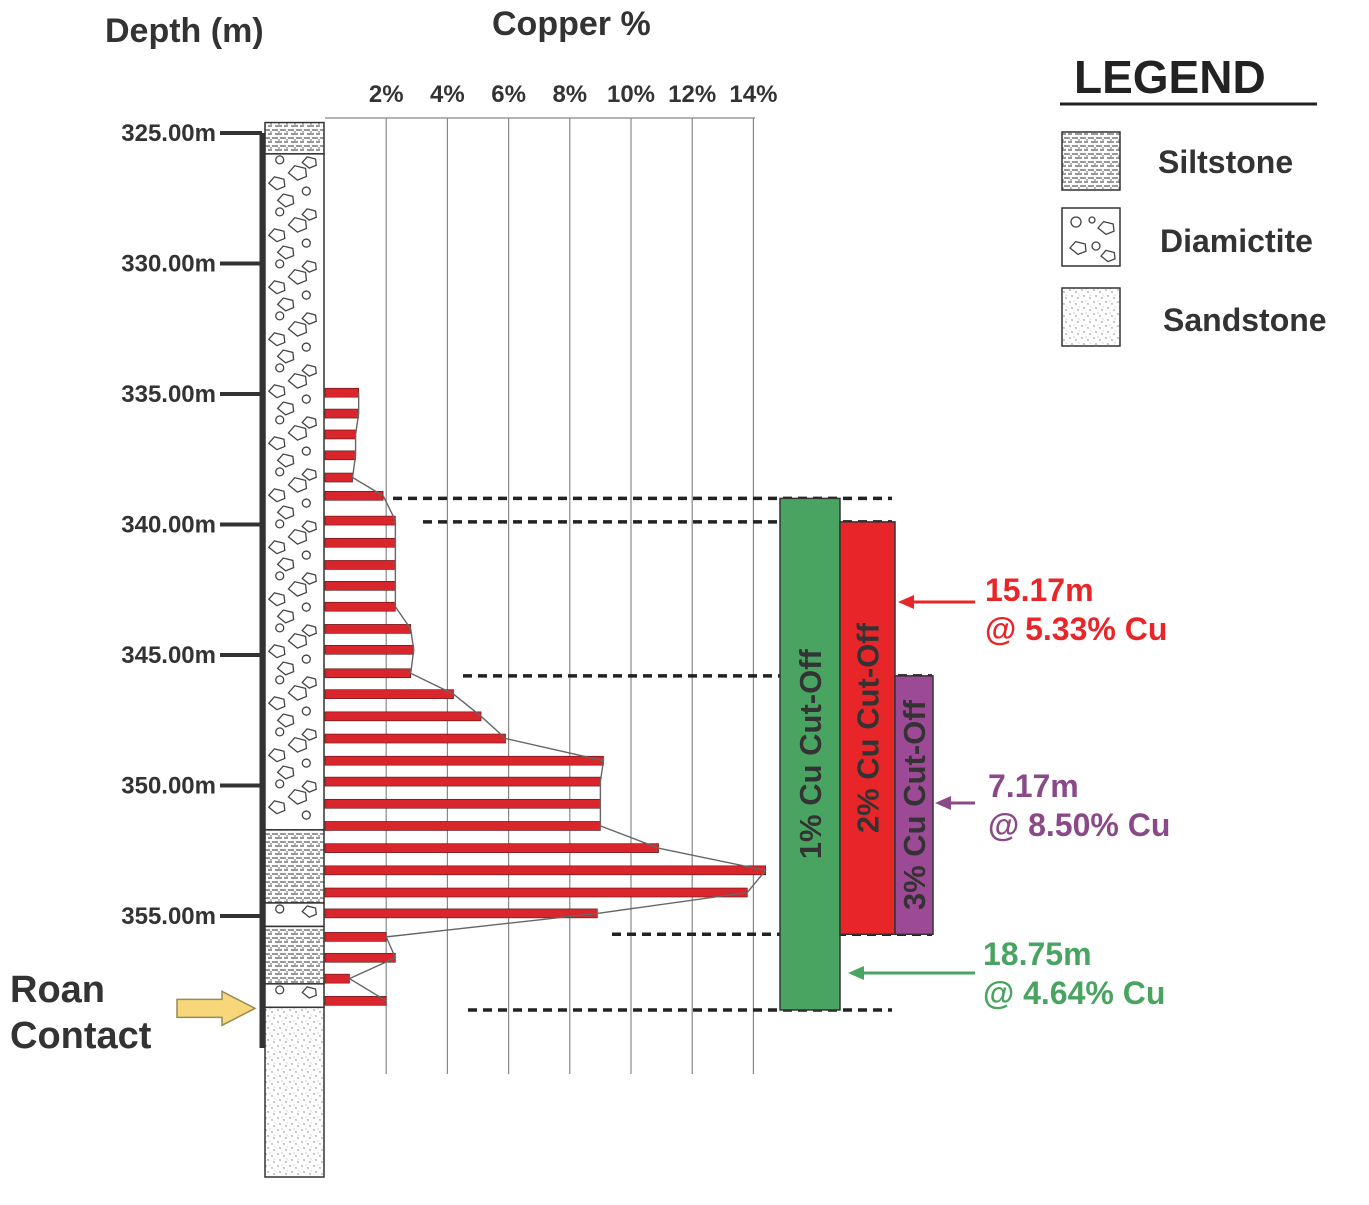 The width and height of the screenshot is (1369, 1205). I want to click on legend-label-sandstone: Sandstone, so click(1245, 320).